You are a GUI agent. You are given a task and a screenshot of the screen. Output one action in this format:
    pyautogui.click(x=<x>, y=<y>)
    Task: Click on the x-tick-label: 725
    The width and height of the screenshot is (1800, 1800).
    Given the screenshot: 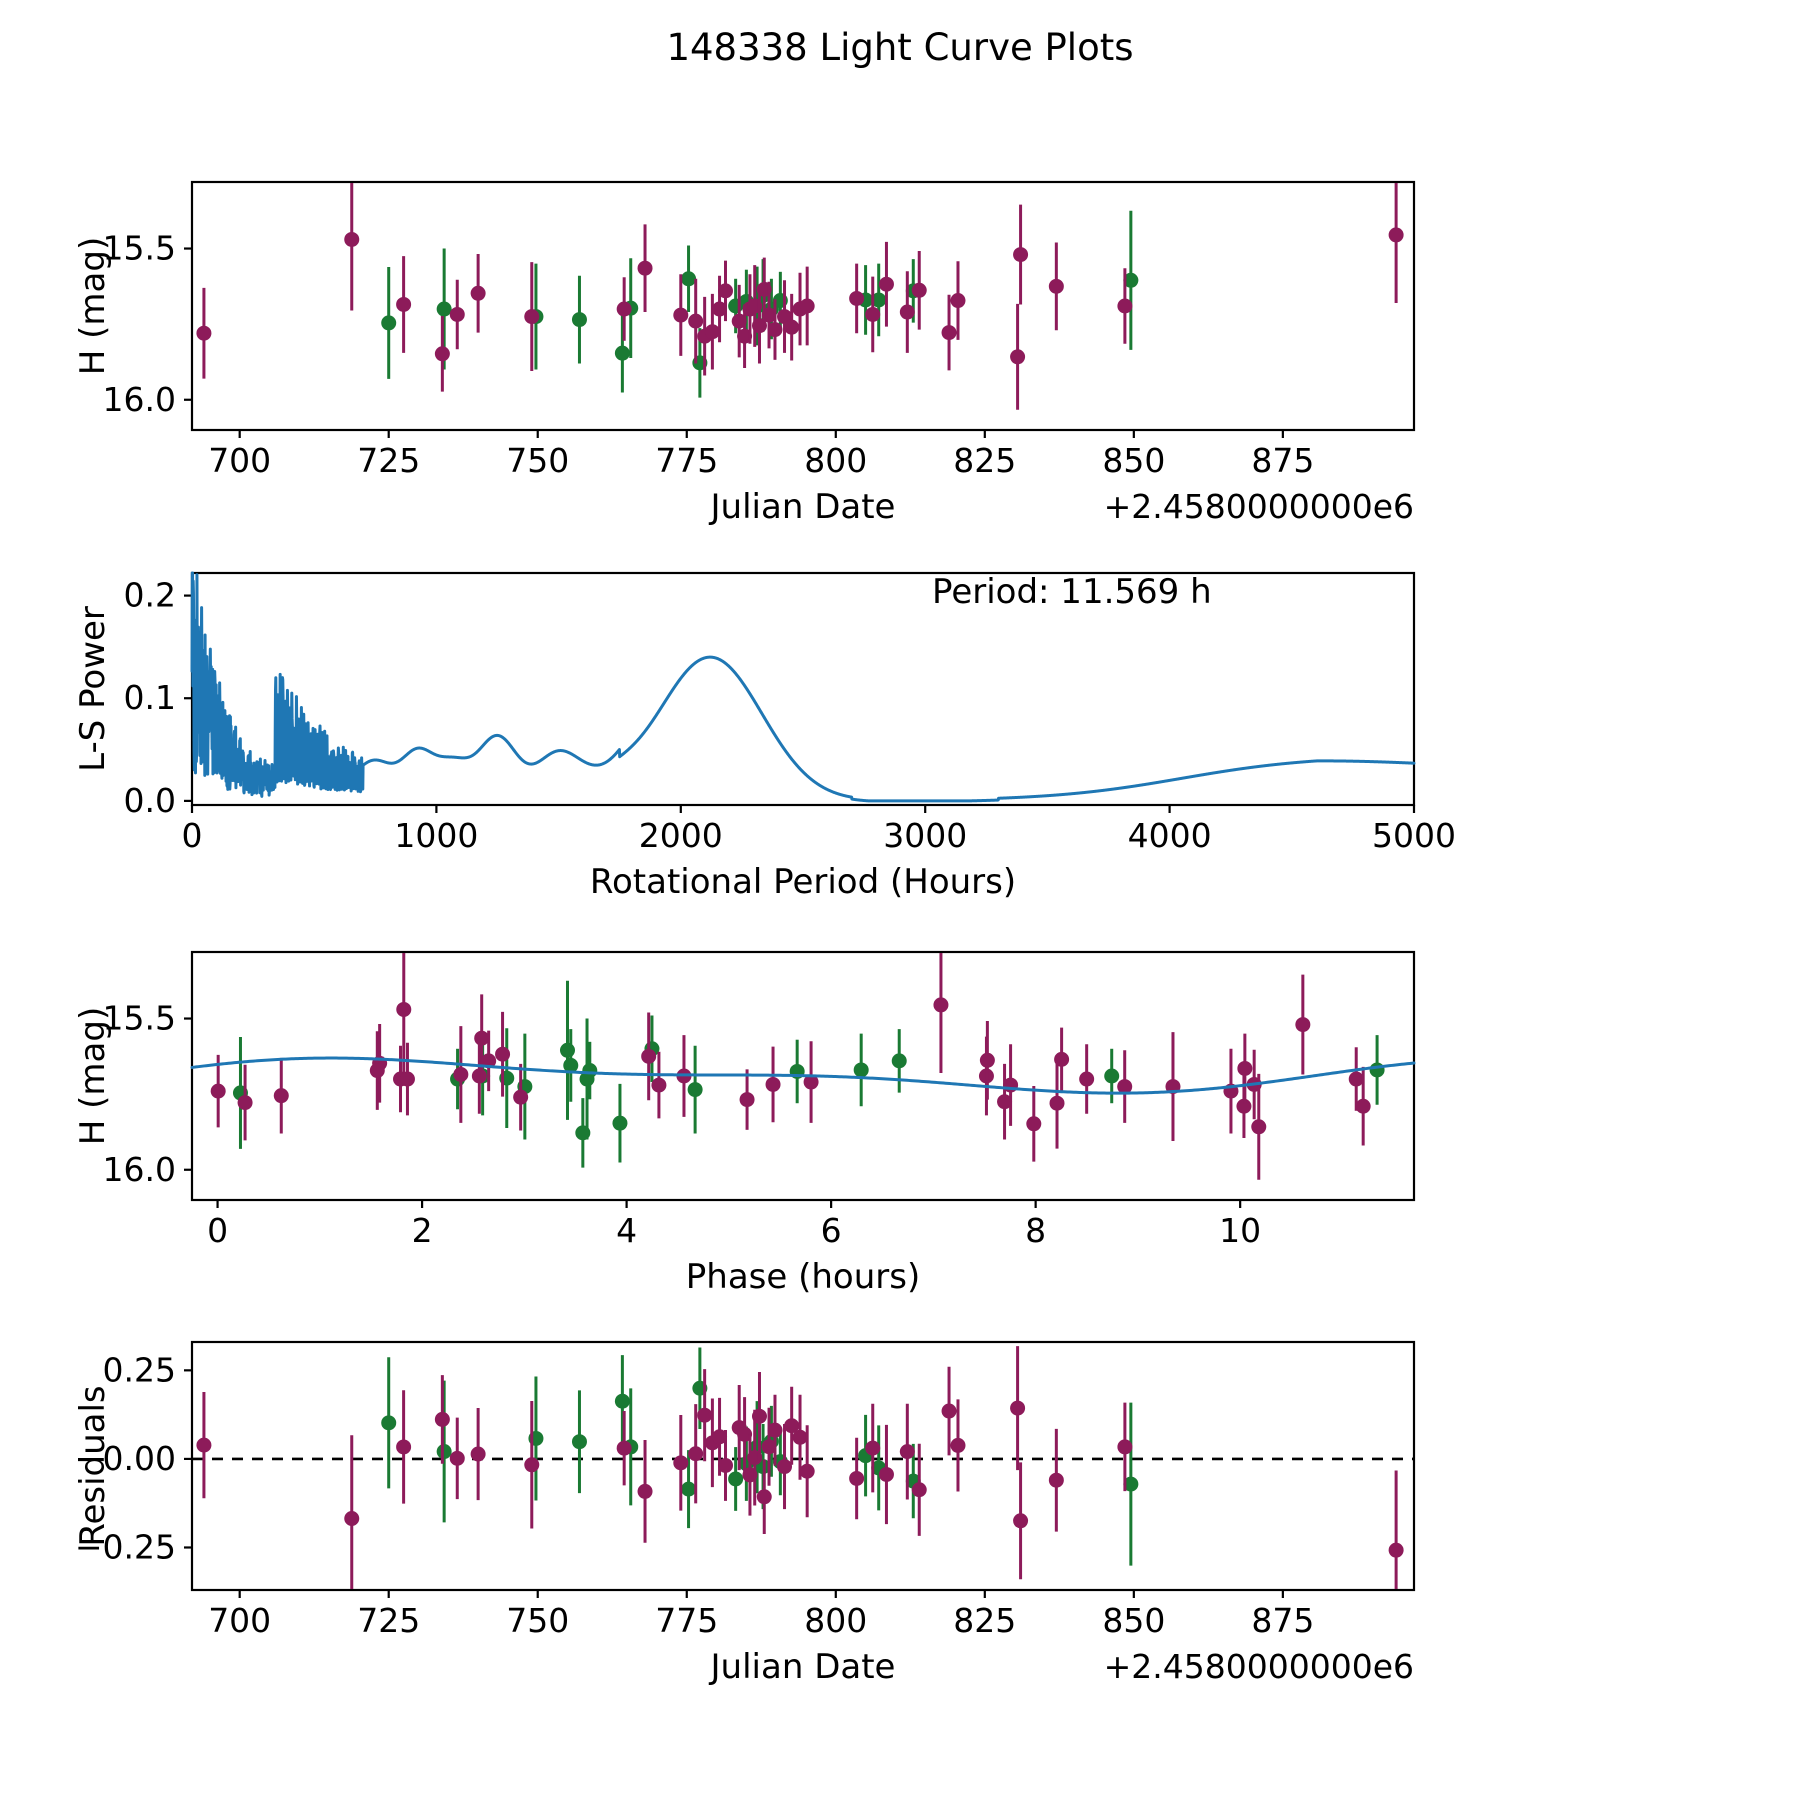 What is the action you would take?
    pyautogui.click(x=388, y=460)
    